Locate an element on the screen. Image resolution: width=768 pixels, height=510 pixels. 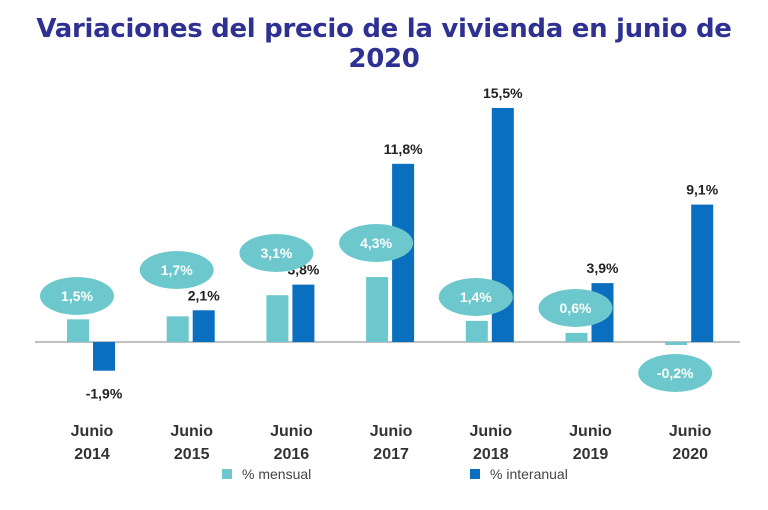
category-label-line2: 2015 is located at coordinates (192, 454).